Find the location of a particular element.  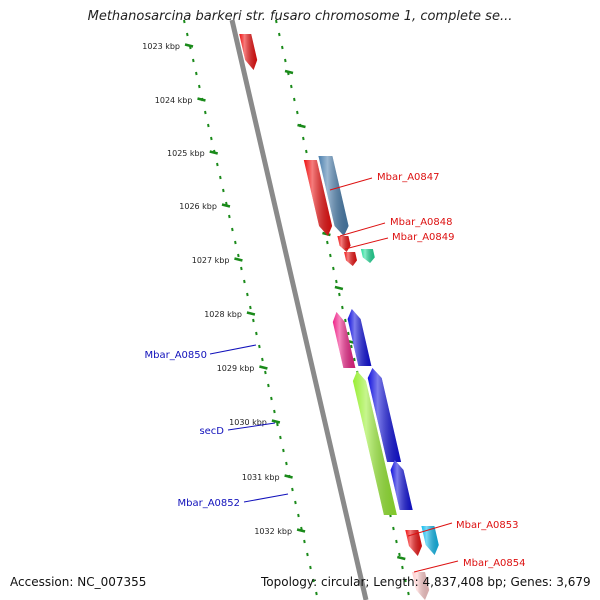

ruler-tick-label: 1024 kbp is located at coordinates (174, 100).